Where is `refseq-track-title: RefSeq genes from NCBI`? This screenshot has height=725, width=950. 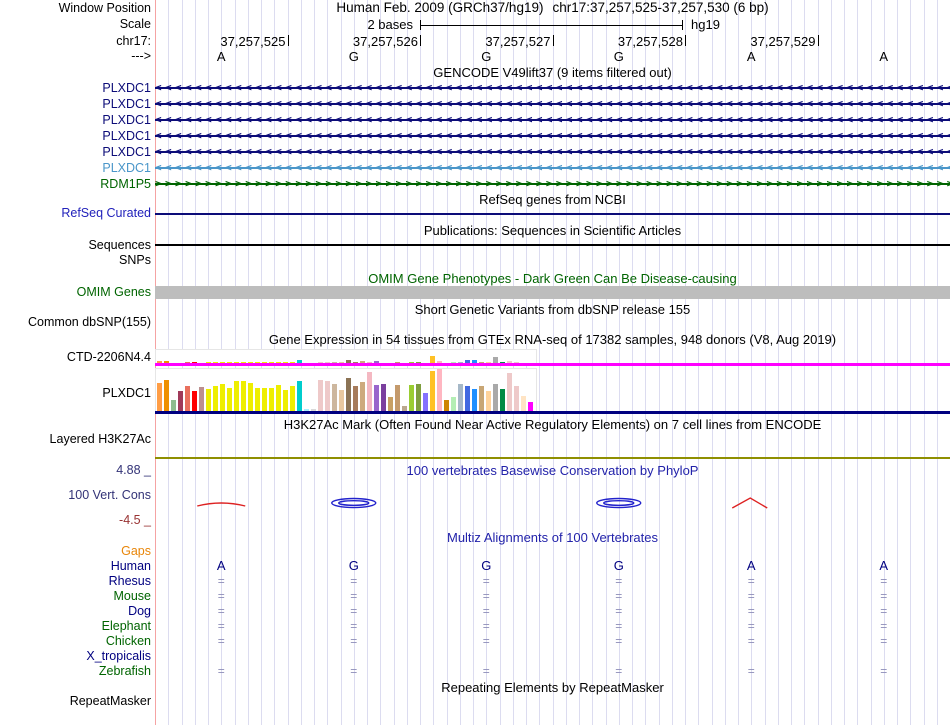 refseq-track-title: RefSeq genes from NCBI is located at coordinates (552, 199).